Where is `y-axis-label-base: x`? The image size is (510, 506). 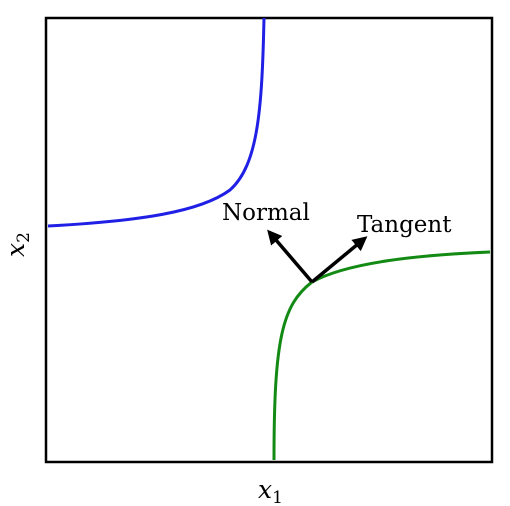
y-axis-label-base: x is located at coordinates (15, 250).